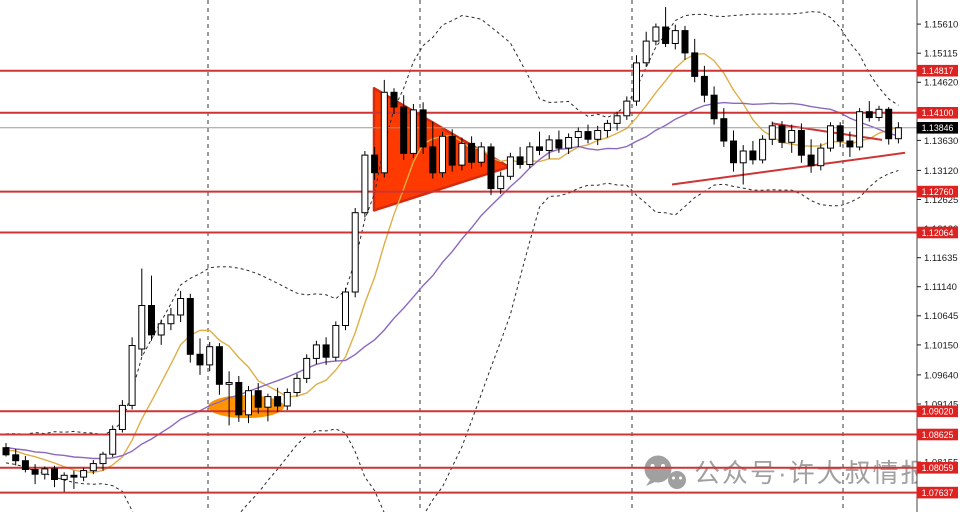 This screenshot has height=512, width=960. What do you see at coordinates (937, 191) in the screenshot?
I see `price-level-badge: 1.12760` at bounding box center [937, 191].